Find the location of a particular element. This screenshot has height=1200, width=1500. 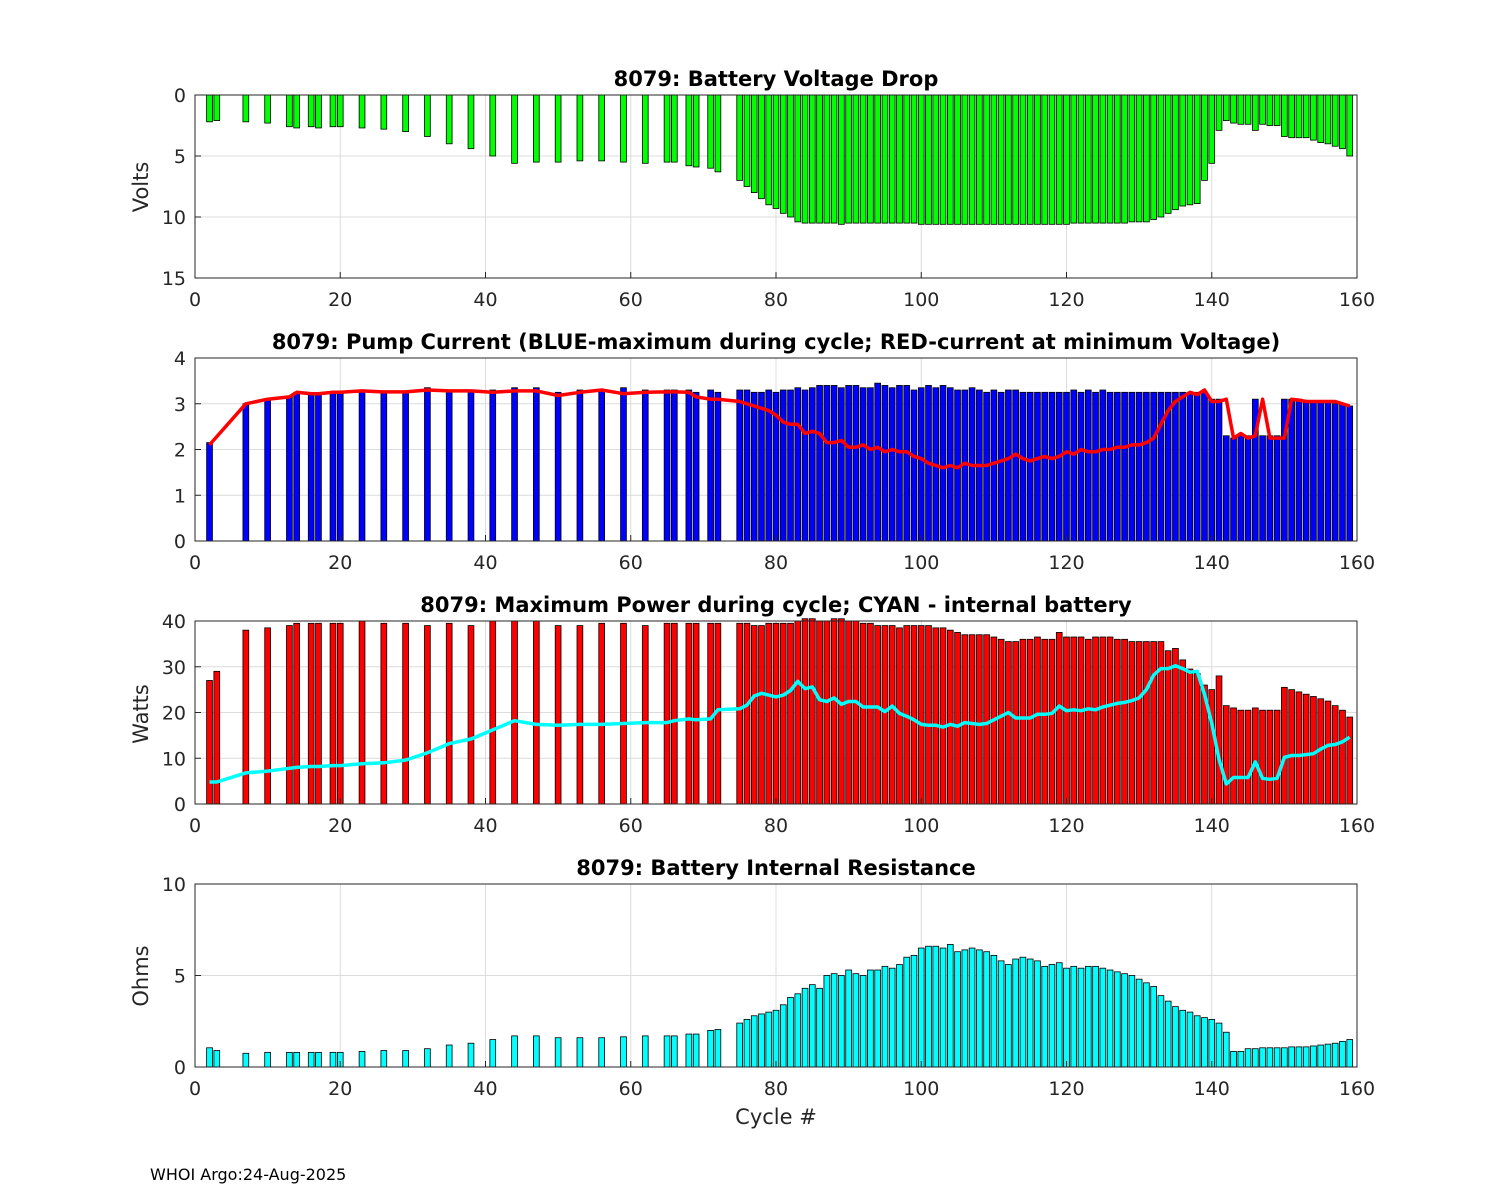

x-tick-label: 80 is located at coordinates (776, 300).